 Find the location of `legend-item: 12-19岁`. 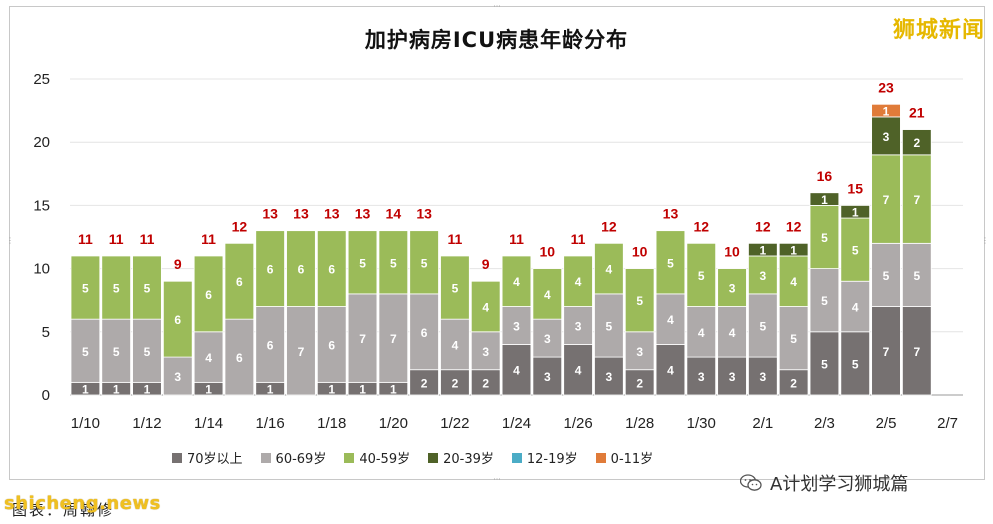

legend-item: 12-19岁 is located at coordinates (544, 457).